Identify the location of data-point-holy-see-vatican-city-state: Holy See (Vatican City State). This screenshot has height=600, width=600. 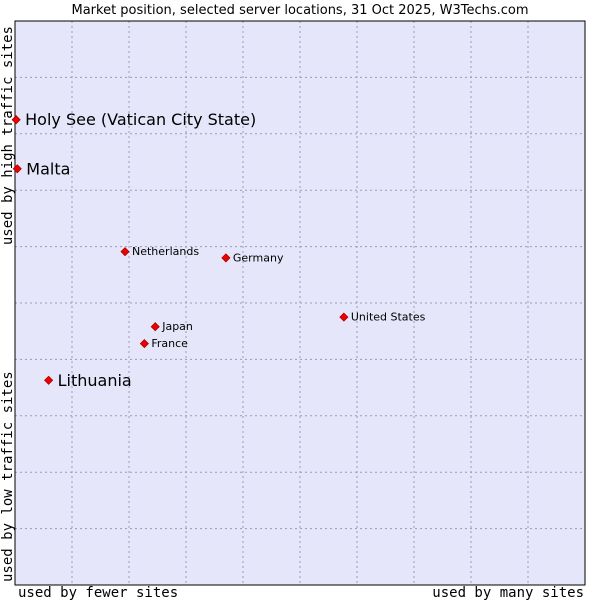
(133, 119).